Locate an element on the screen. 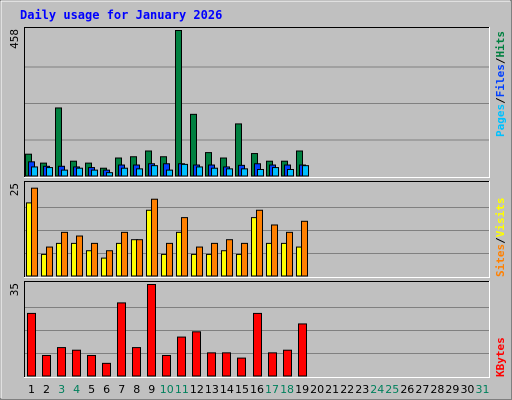  legend-kbytes: KBytes is located at coordinates (500, 357).